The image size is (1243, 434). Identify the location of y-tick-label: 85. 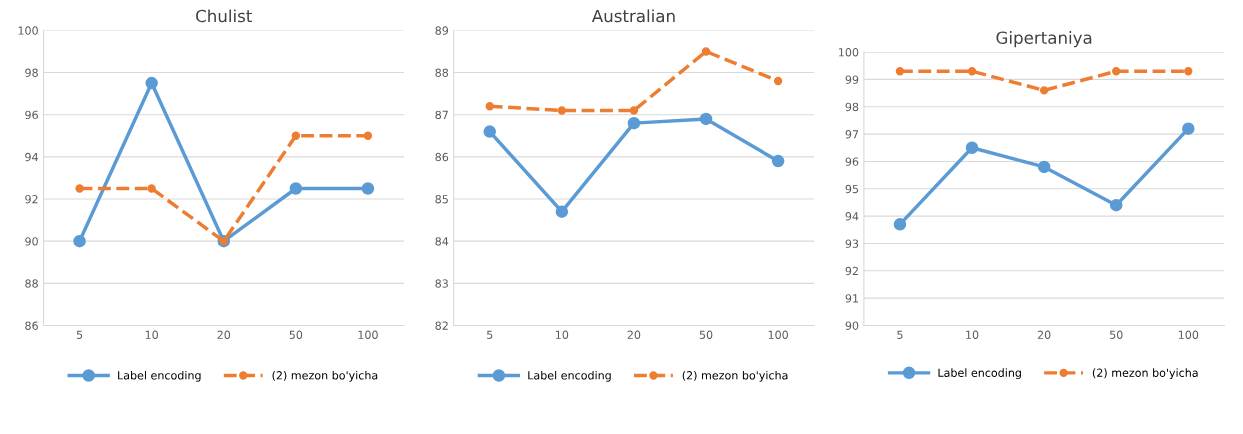
(441, 199).